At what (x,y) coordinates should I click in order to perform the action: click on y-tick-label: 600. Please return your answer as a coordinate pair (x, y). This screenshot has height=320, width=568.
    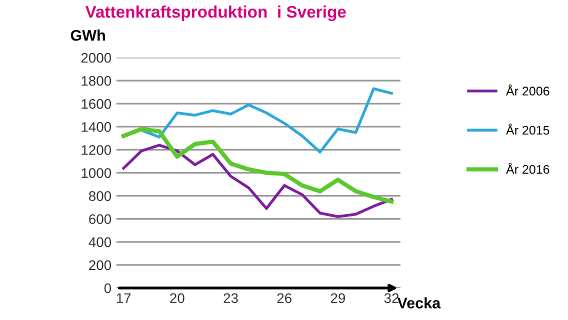
    Looking at the image, I should click on (100, 219).